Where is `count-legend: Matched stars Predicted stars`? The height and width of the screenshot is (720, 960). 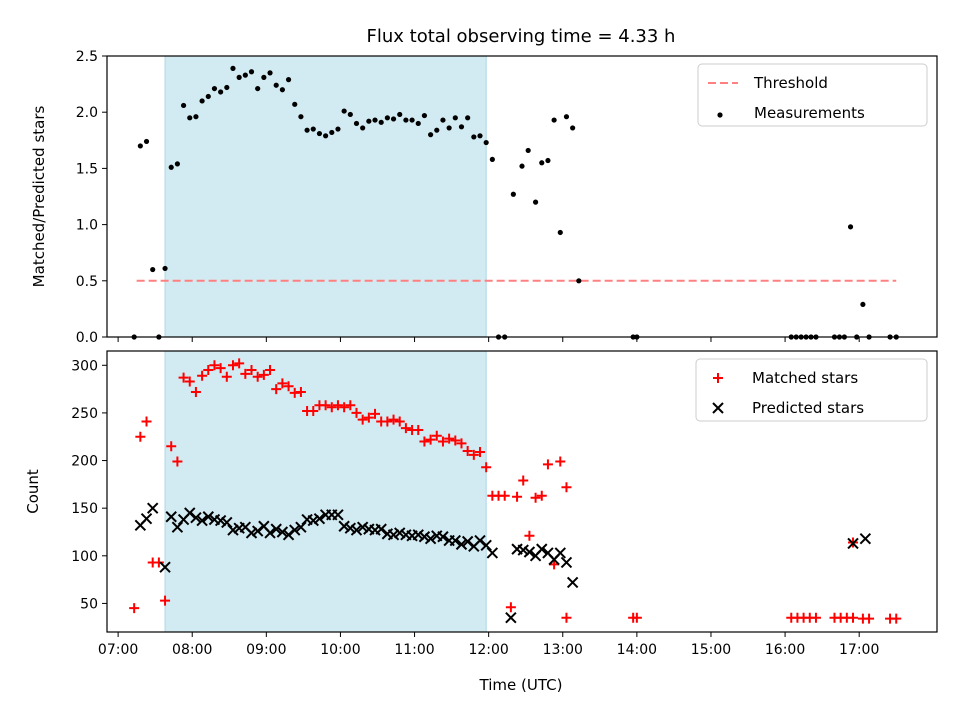 count-legend: Matched stars Predicted stars is located at coordinates (811, 390).